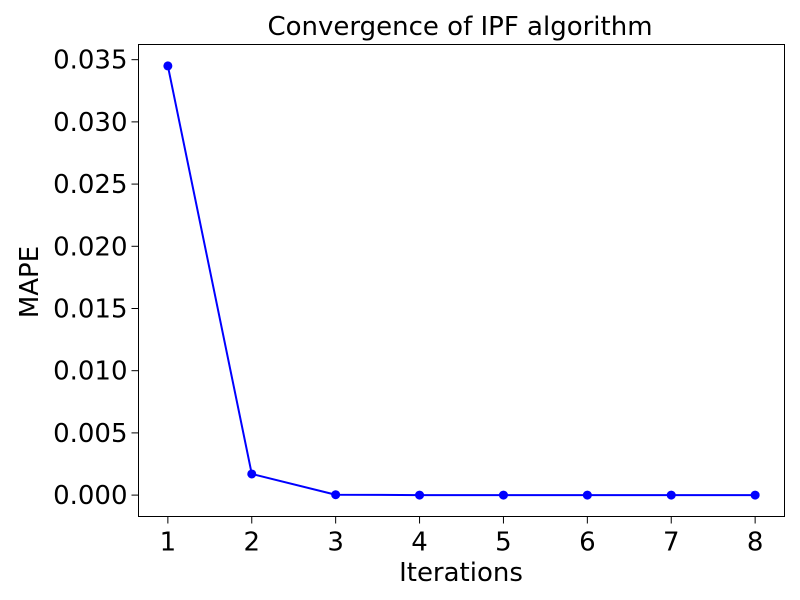  Describe the element at coordinates (90, 434) in the screenshot. I see `y-tick-label: 0.005` at that location.